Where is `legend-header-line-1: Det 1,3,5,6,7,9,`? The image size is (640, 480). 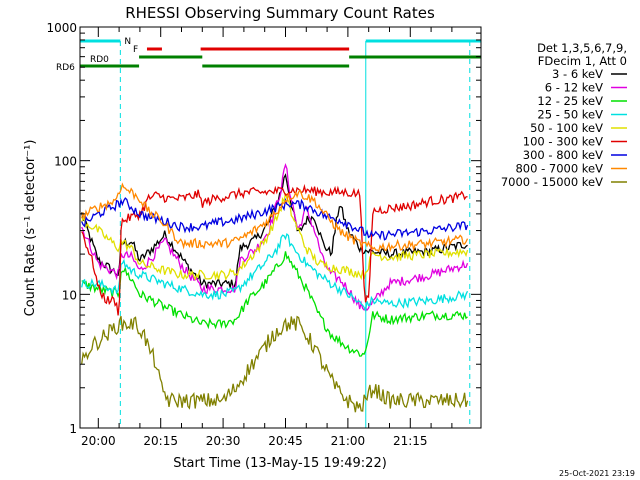 legend-header-line-1: Det 1,3,5,6,7,9, is located at coordinates (582, 48).